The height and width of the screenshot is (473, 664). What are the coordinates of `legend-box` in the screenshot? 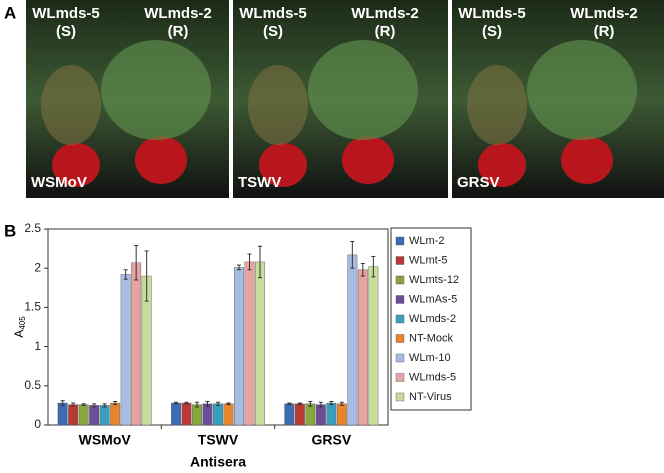 It's located at (431, 319).